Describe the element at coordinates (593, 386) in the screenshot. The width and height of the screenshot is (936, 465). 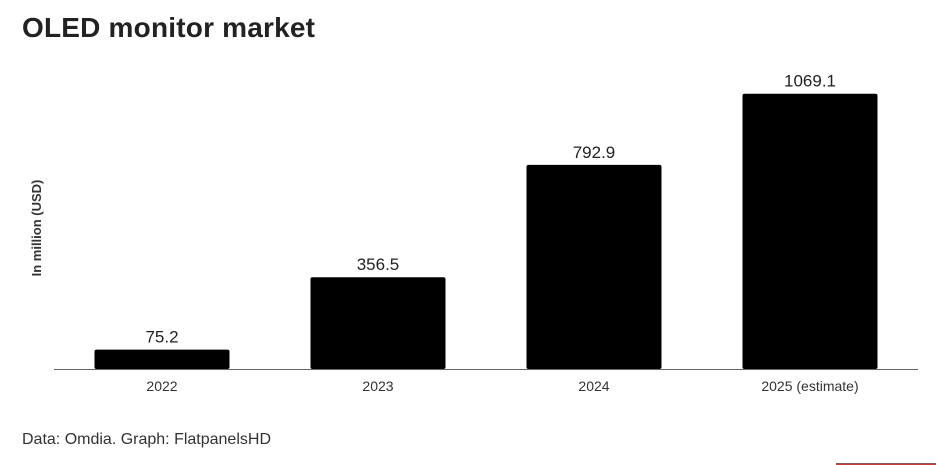
I see `x-tick-label: 2024` at that location.